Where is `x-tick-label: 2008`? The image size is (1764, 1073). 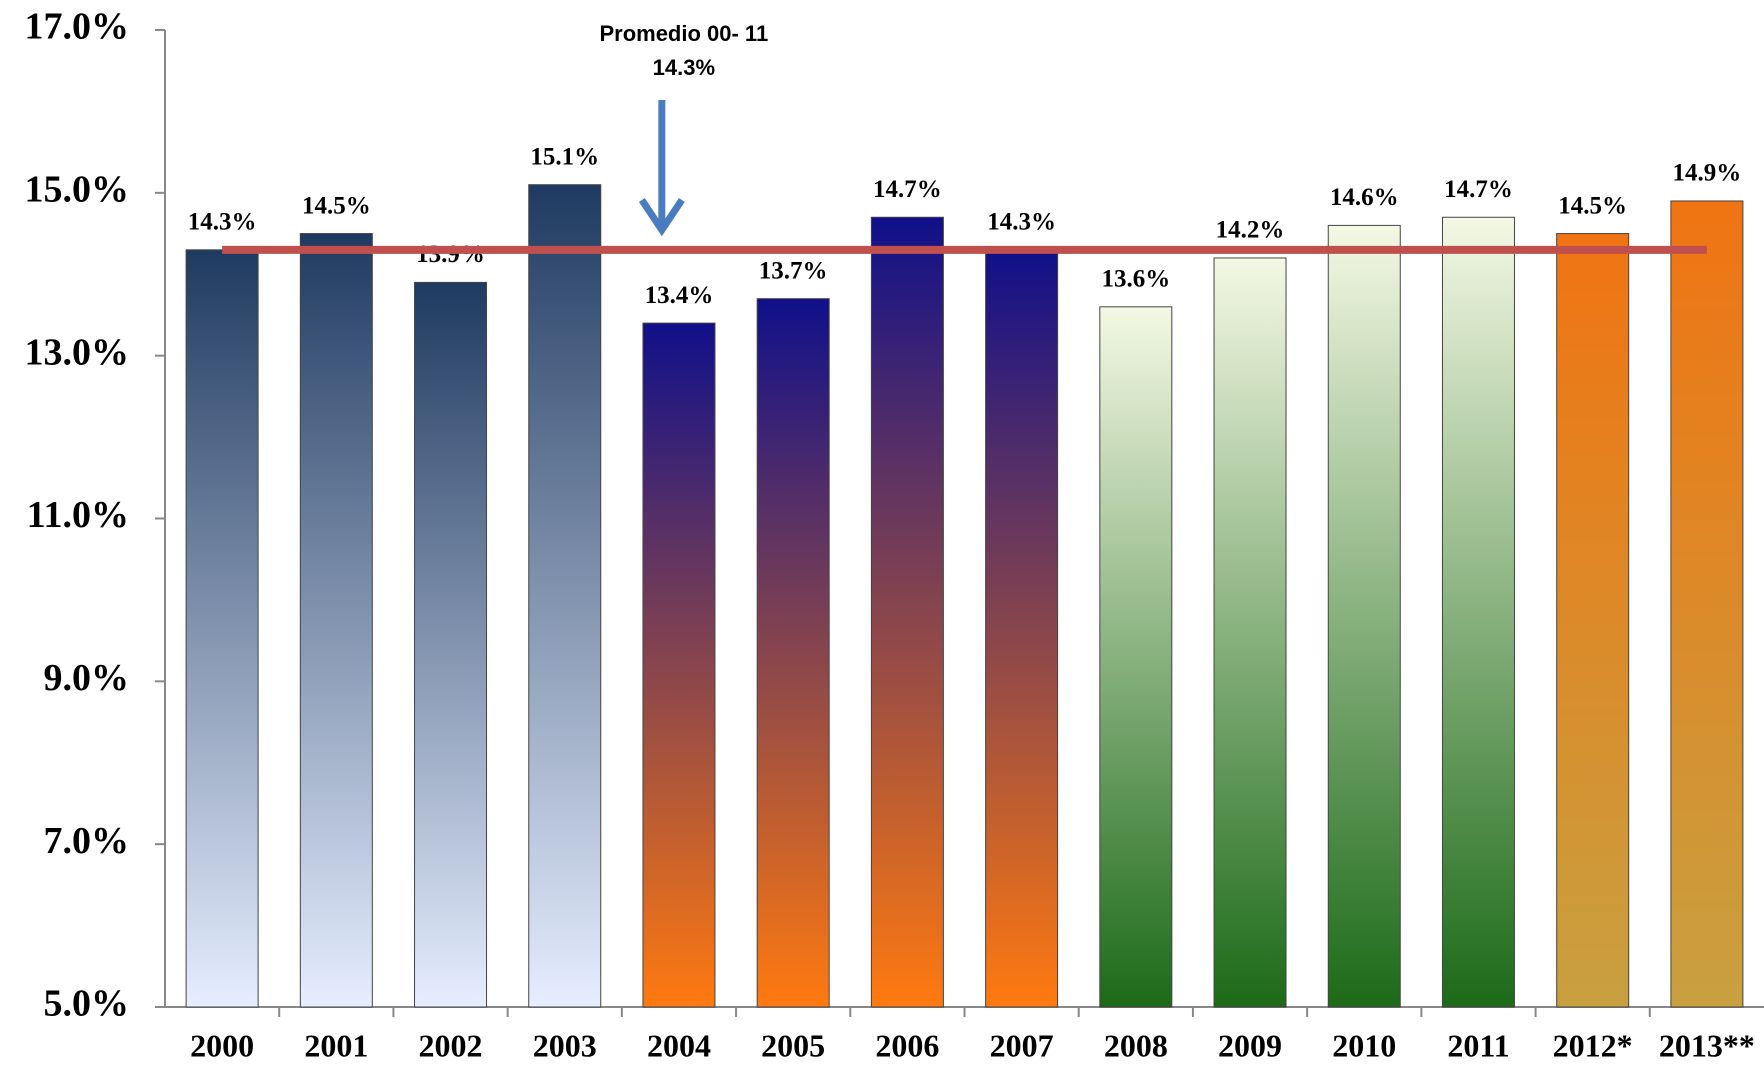 x-tick-label: 2008 is located at coordinates (1136, 1045).